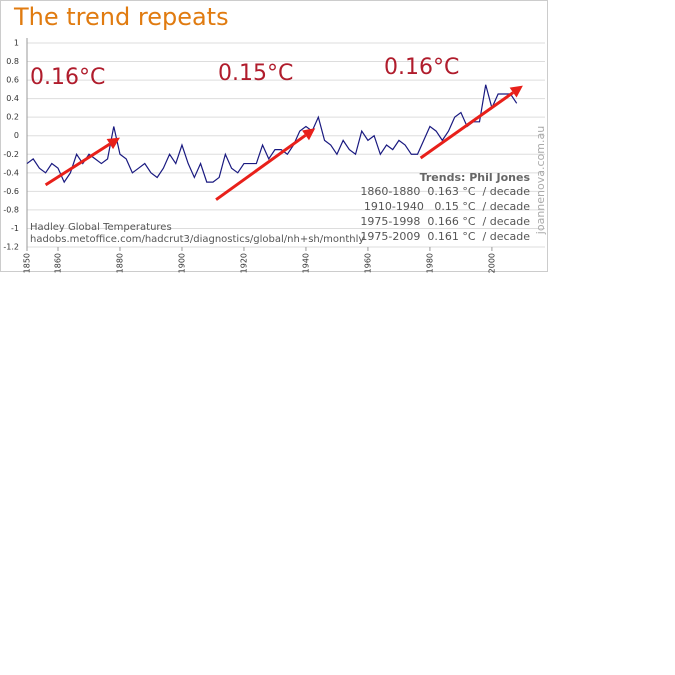 This screenshot has width=675, height=675. Describe the element at coordinates (445, 236) in the screenshot. I see `trends-row: 1975-2009 0.161 °C / decade` at that location.